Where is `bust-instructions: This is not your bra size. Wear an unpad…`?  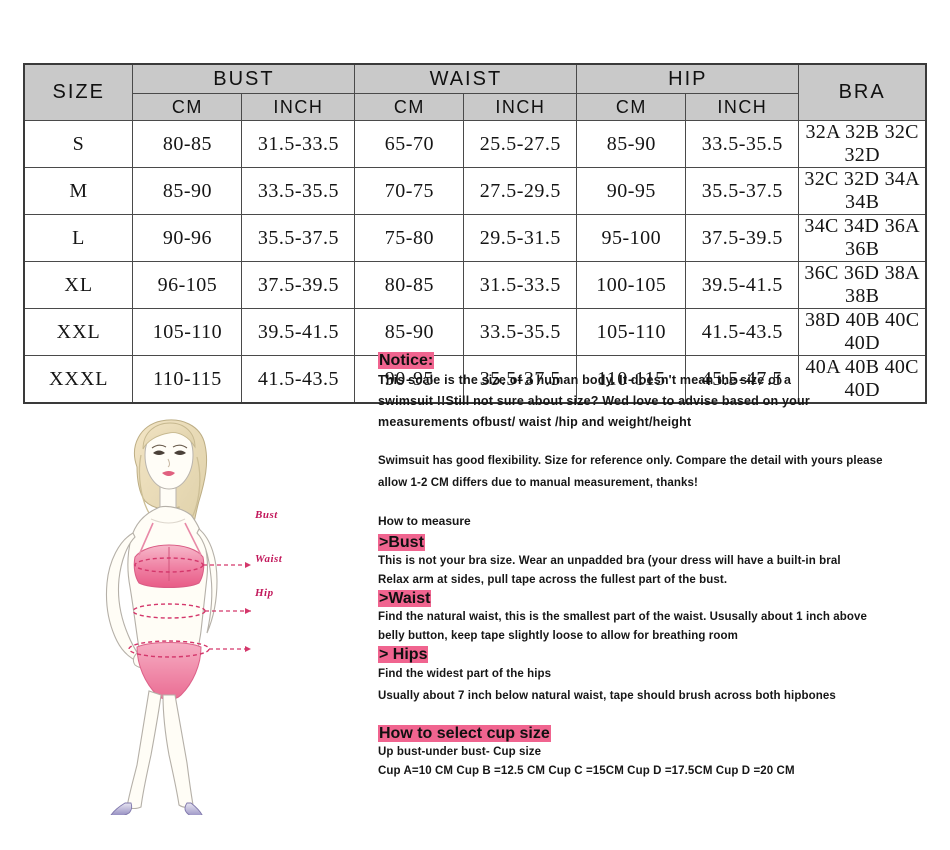 bust-instructions: This is not your bra size. Wear an unpad… is located at coordinates (650, 571).